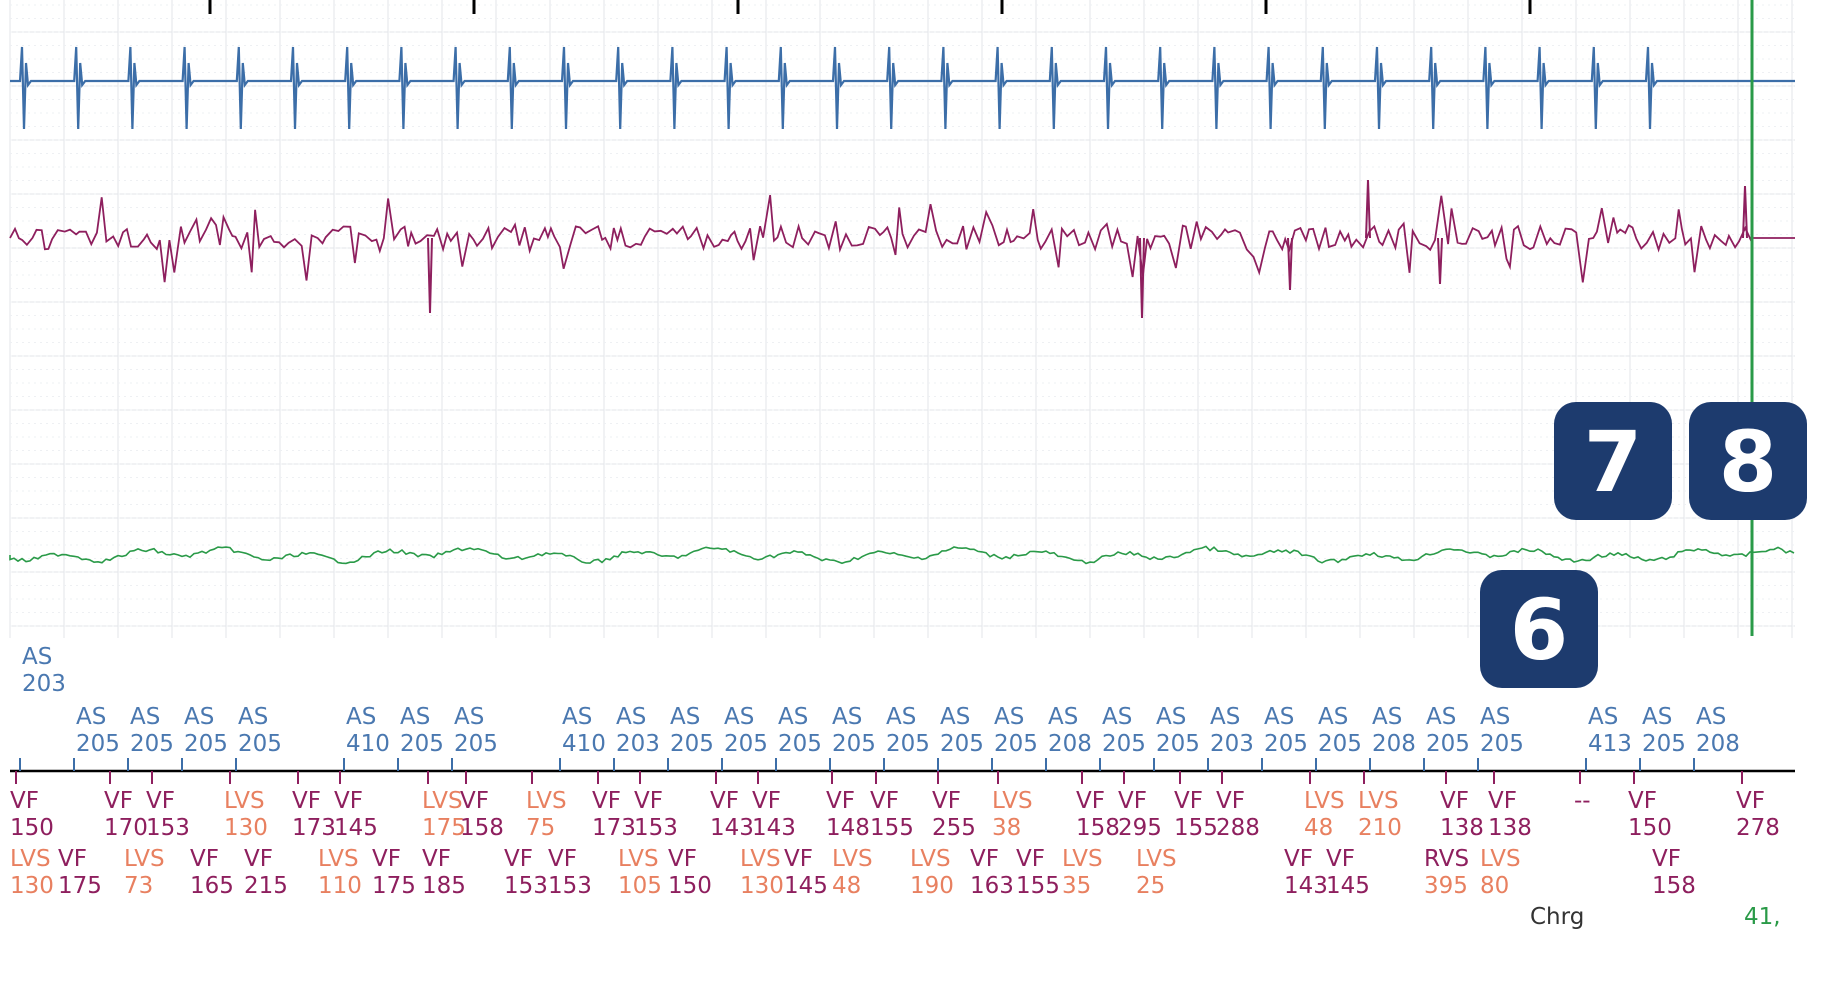  What do you see at coordinates (656, 828) in the screenshot?
I see `ventricular-marker-value: 153` at bounding box center [656, 828].